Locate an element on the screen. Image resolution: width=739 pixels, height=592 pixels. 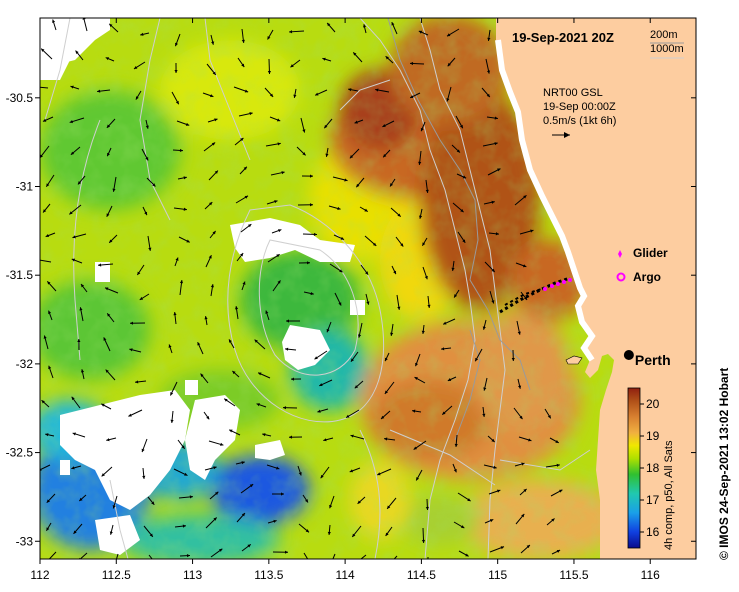
x-tick-label: 112 is located at coordinates (39, 575).